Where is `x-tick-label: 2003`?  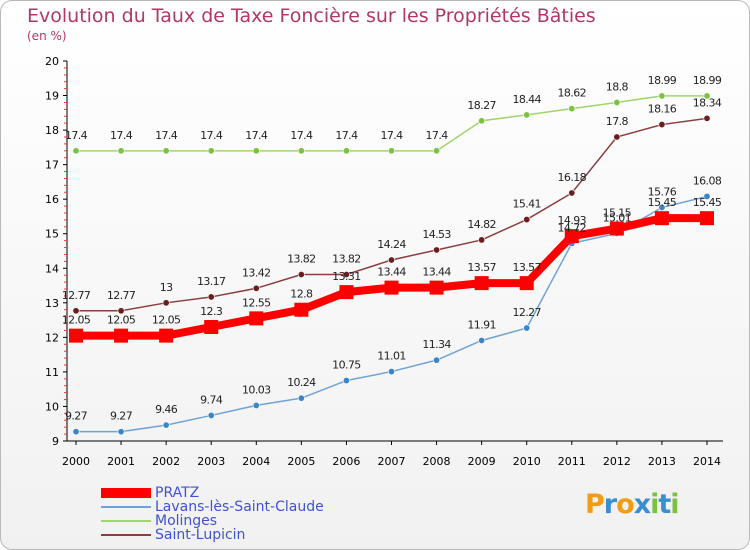 x-tick-label: 2003 is located at coordinates (211, 461).